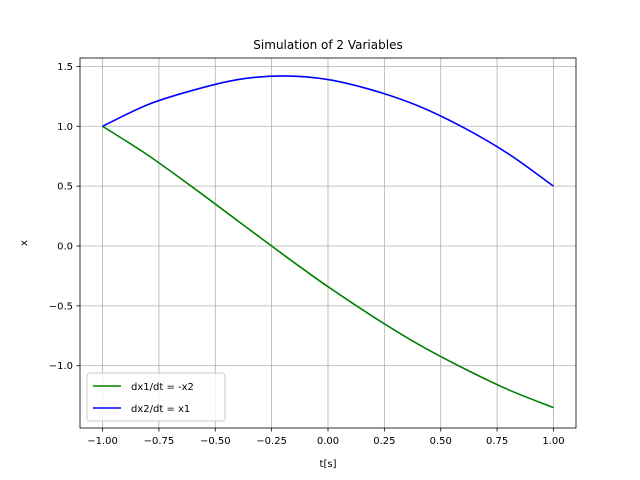 The width and height of the screenshot is (640, 480). I want to click on y-tick-label: 1.0, so click(65, 127).